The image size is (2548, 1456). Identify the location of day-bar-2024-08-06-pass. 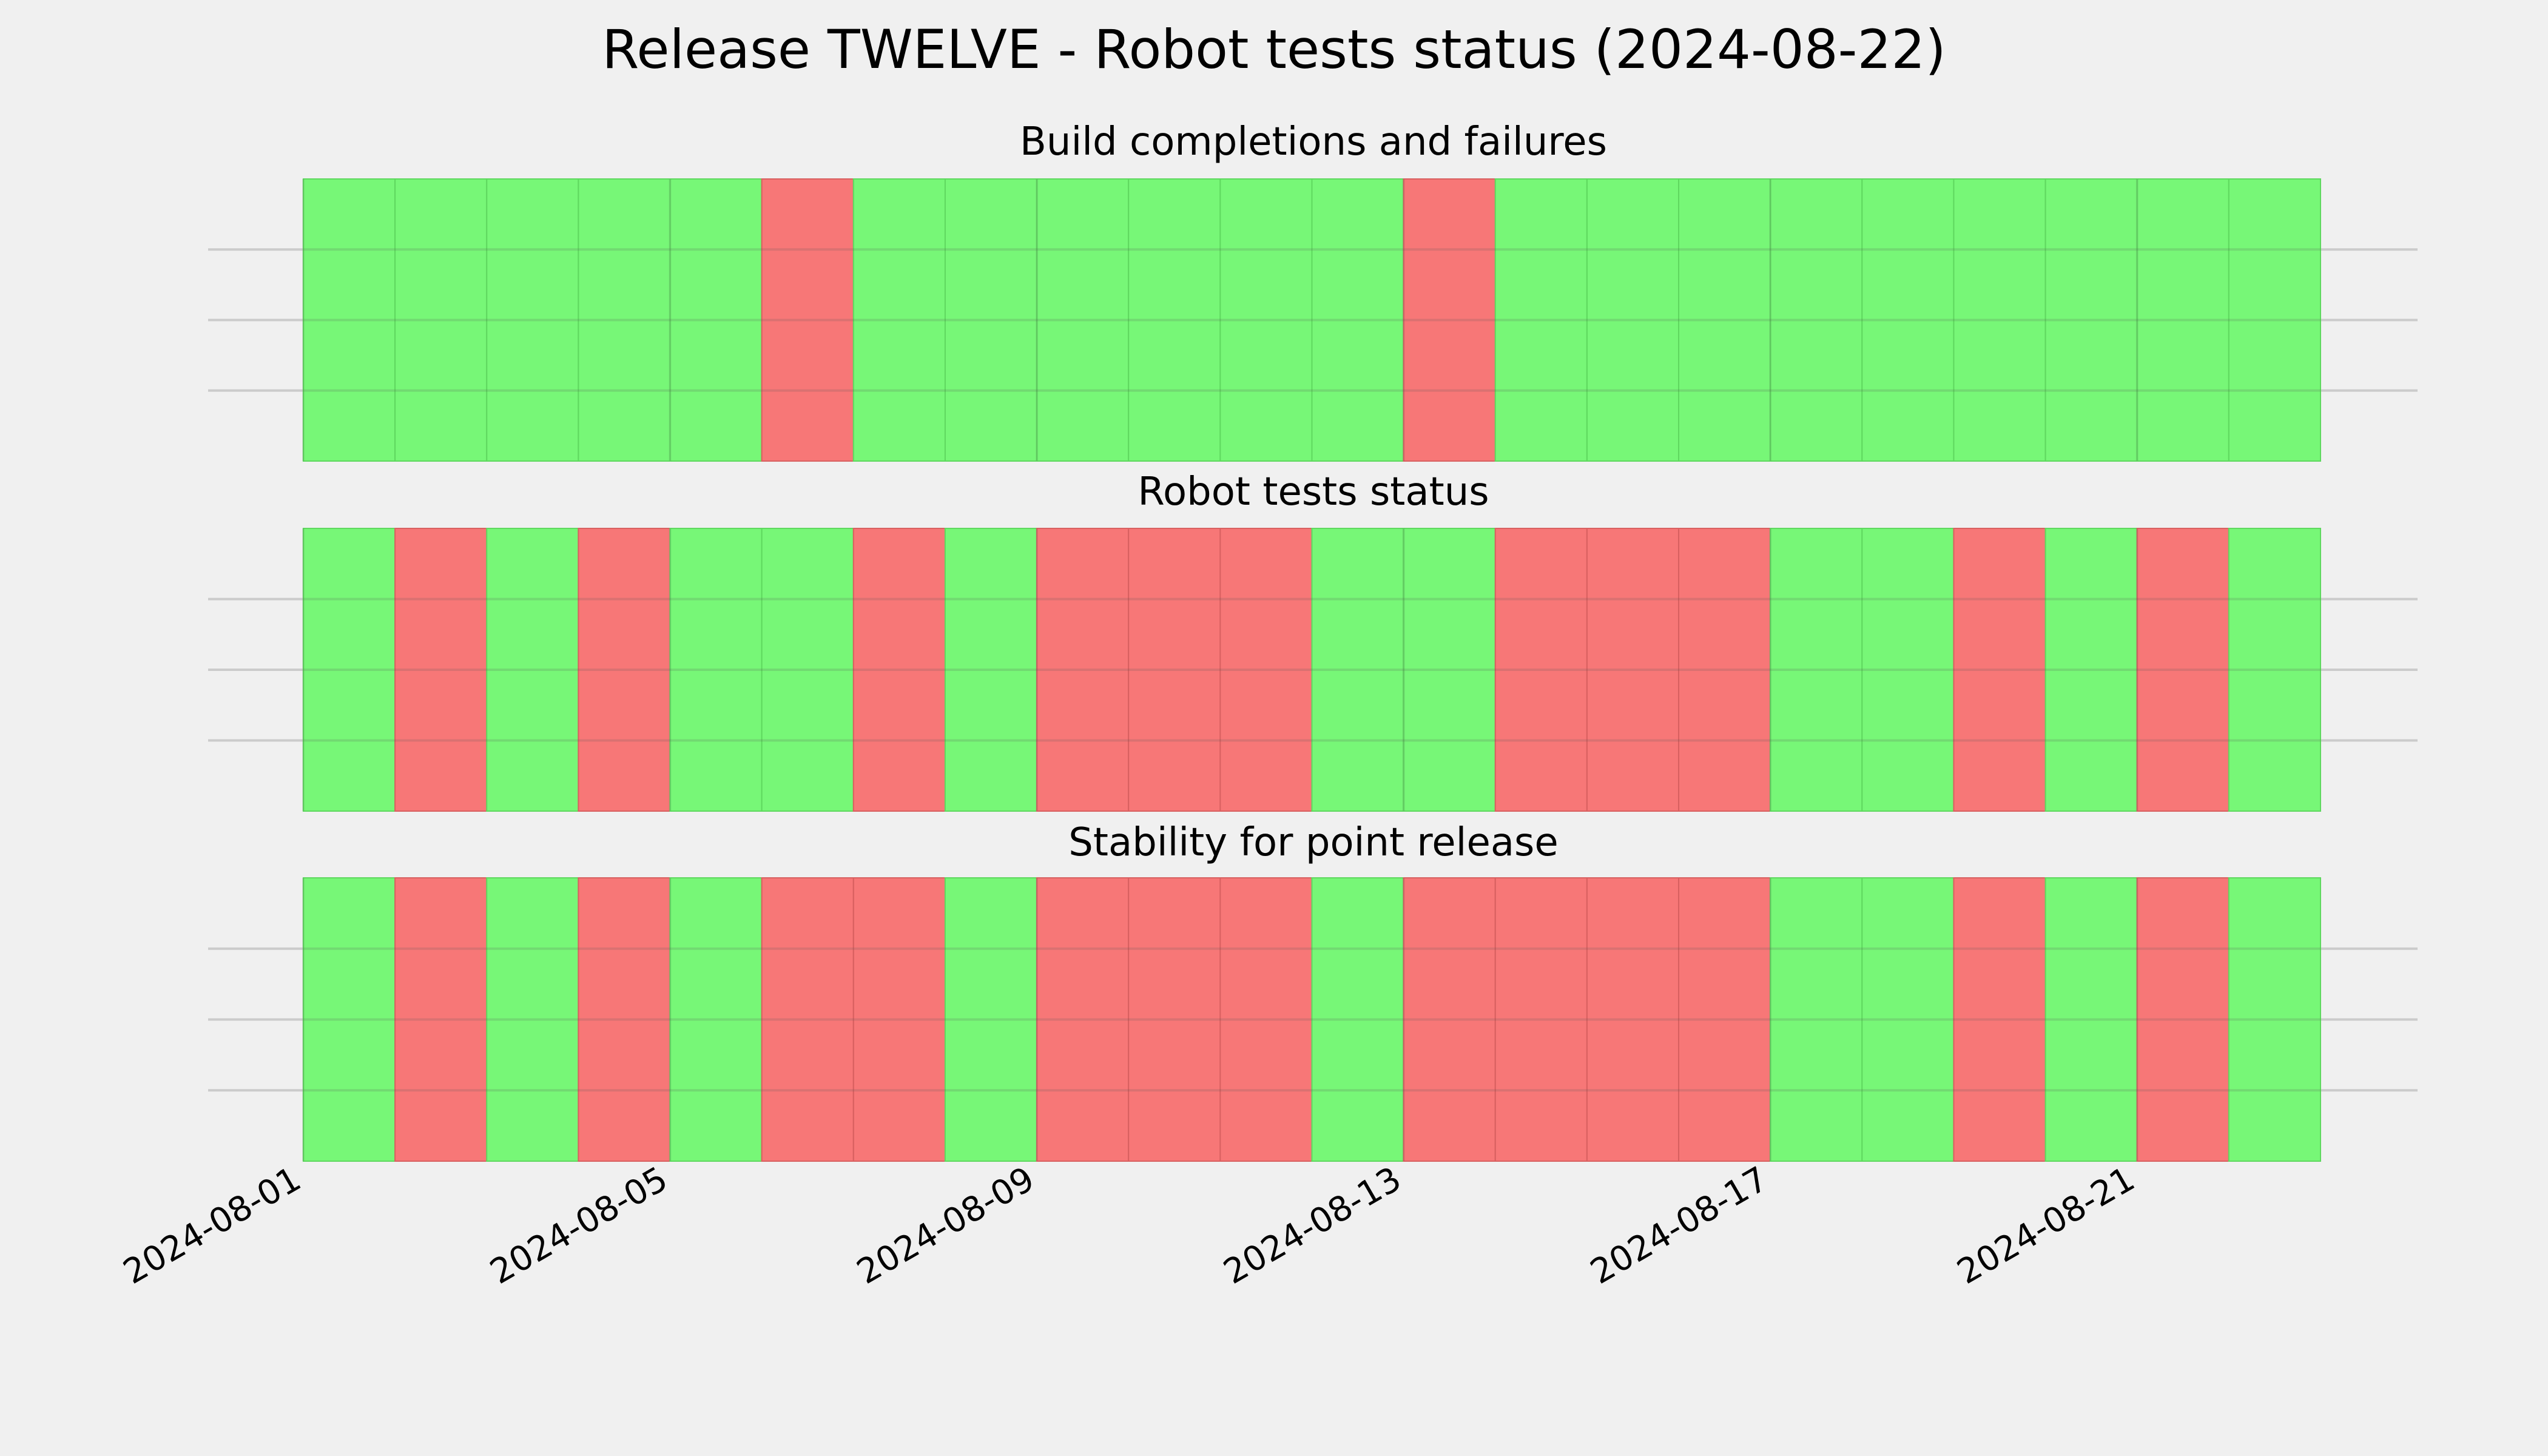
(807, 670).